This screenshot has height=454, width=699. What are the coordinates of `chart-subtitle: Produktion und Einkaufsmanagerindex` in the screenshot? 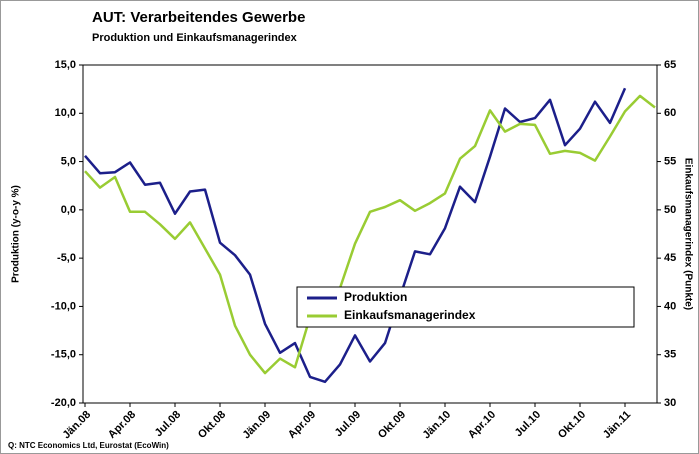 It's located at (195, 38).